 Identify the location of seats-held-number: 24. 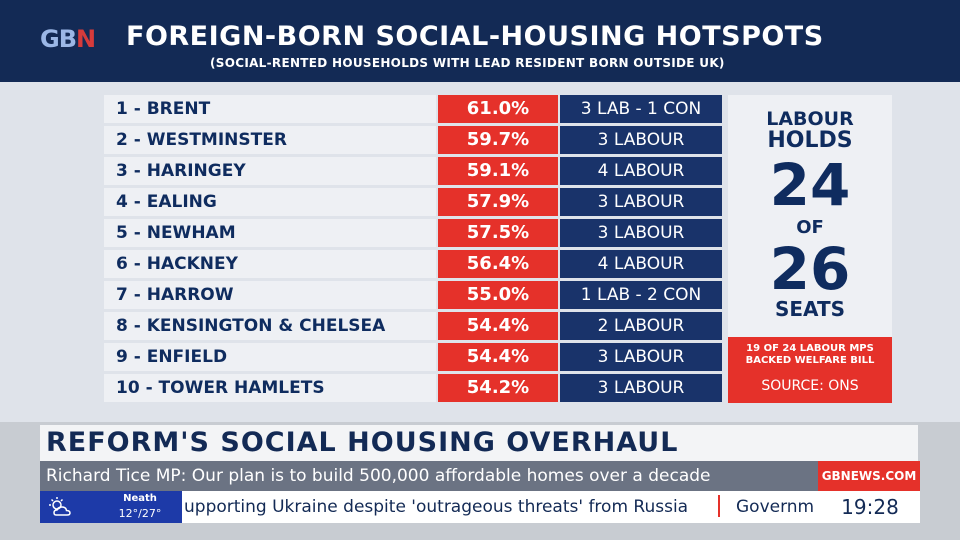
(810, 185).